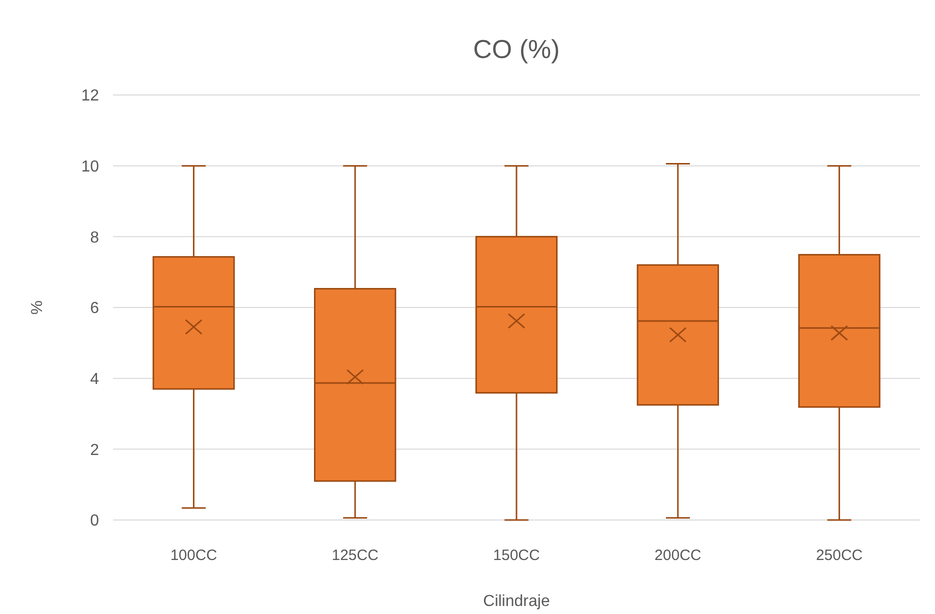 Image resolution: width=935 pixels, height=614 pixels. Describe the element at coordinates (95, 237) in the screenshot. I see `y-tick-label: 8` at that location.